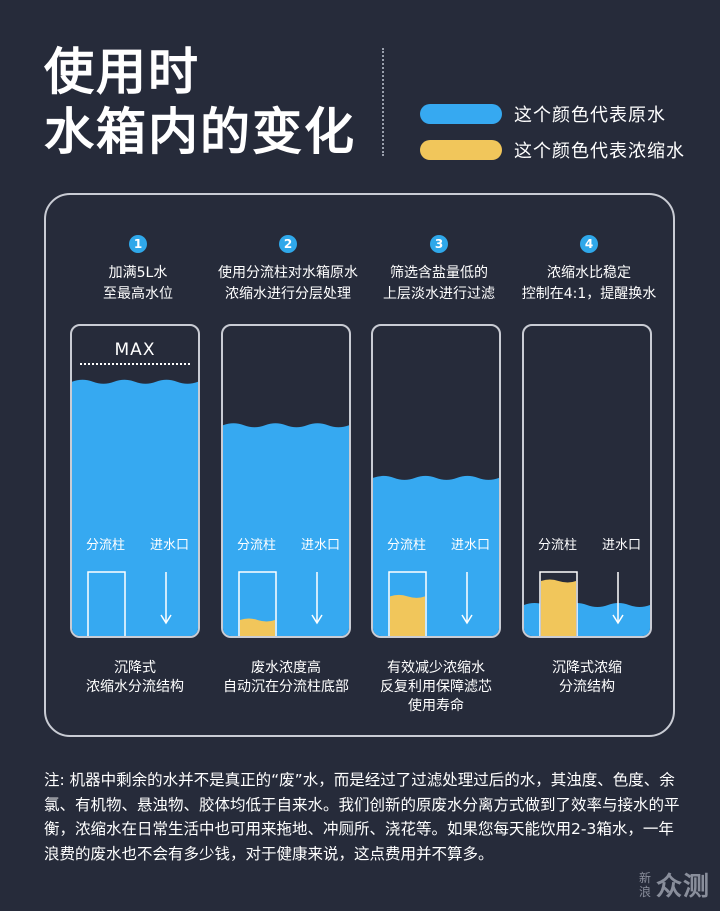 This screenshot has height=911, width=720. Describe the element at coordinates (138, 283) in the screenshot. I see `step-text-1: 加满5L水 至最高水位` at that location.